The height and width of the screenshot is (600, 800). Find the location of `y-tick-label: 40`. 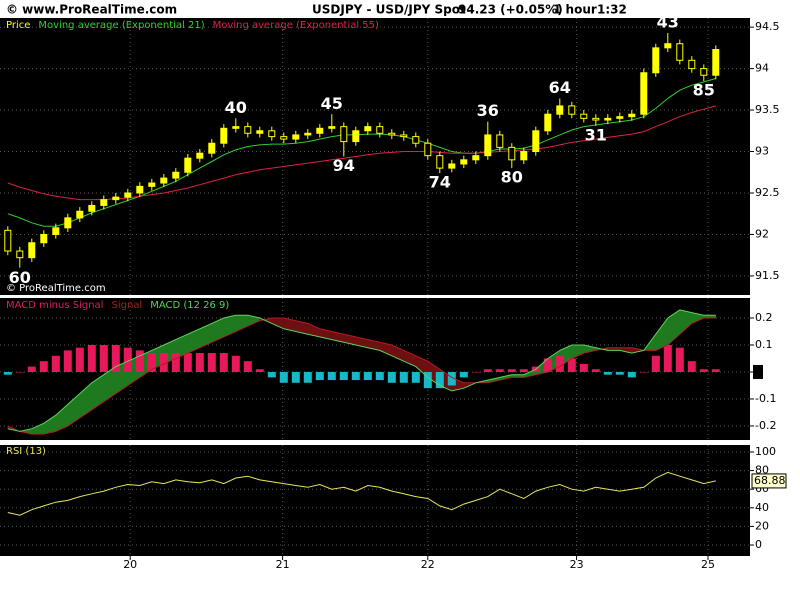

y-tick-label: 40 is located at coordinates (762, 507).